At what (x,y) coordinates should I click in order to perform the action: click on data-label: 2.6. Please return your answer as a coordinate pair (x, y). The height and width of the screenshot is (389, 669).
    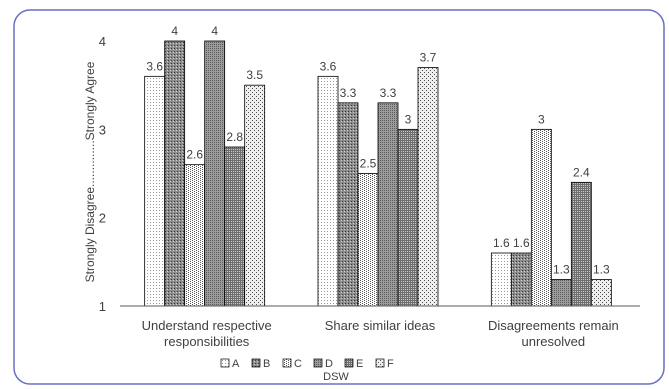
    Looking at the image, I should click on (194, 155).